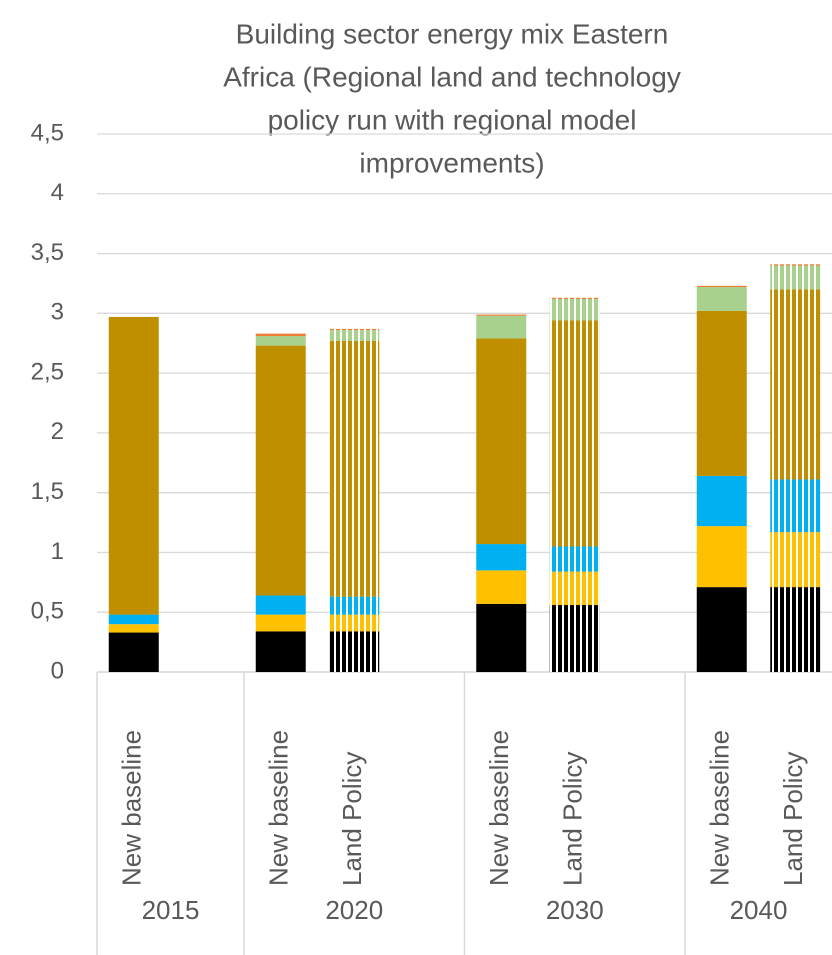 Image resolution: width=832 pixels, height=955 pixels. What do you see at coordinates (47, 371) in the screenshot?
I see `y-tick-label: 2,5` at bounding box center [47, 371].